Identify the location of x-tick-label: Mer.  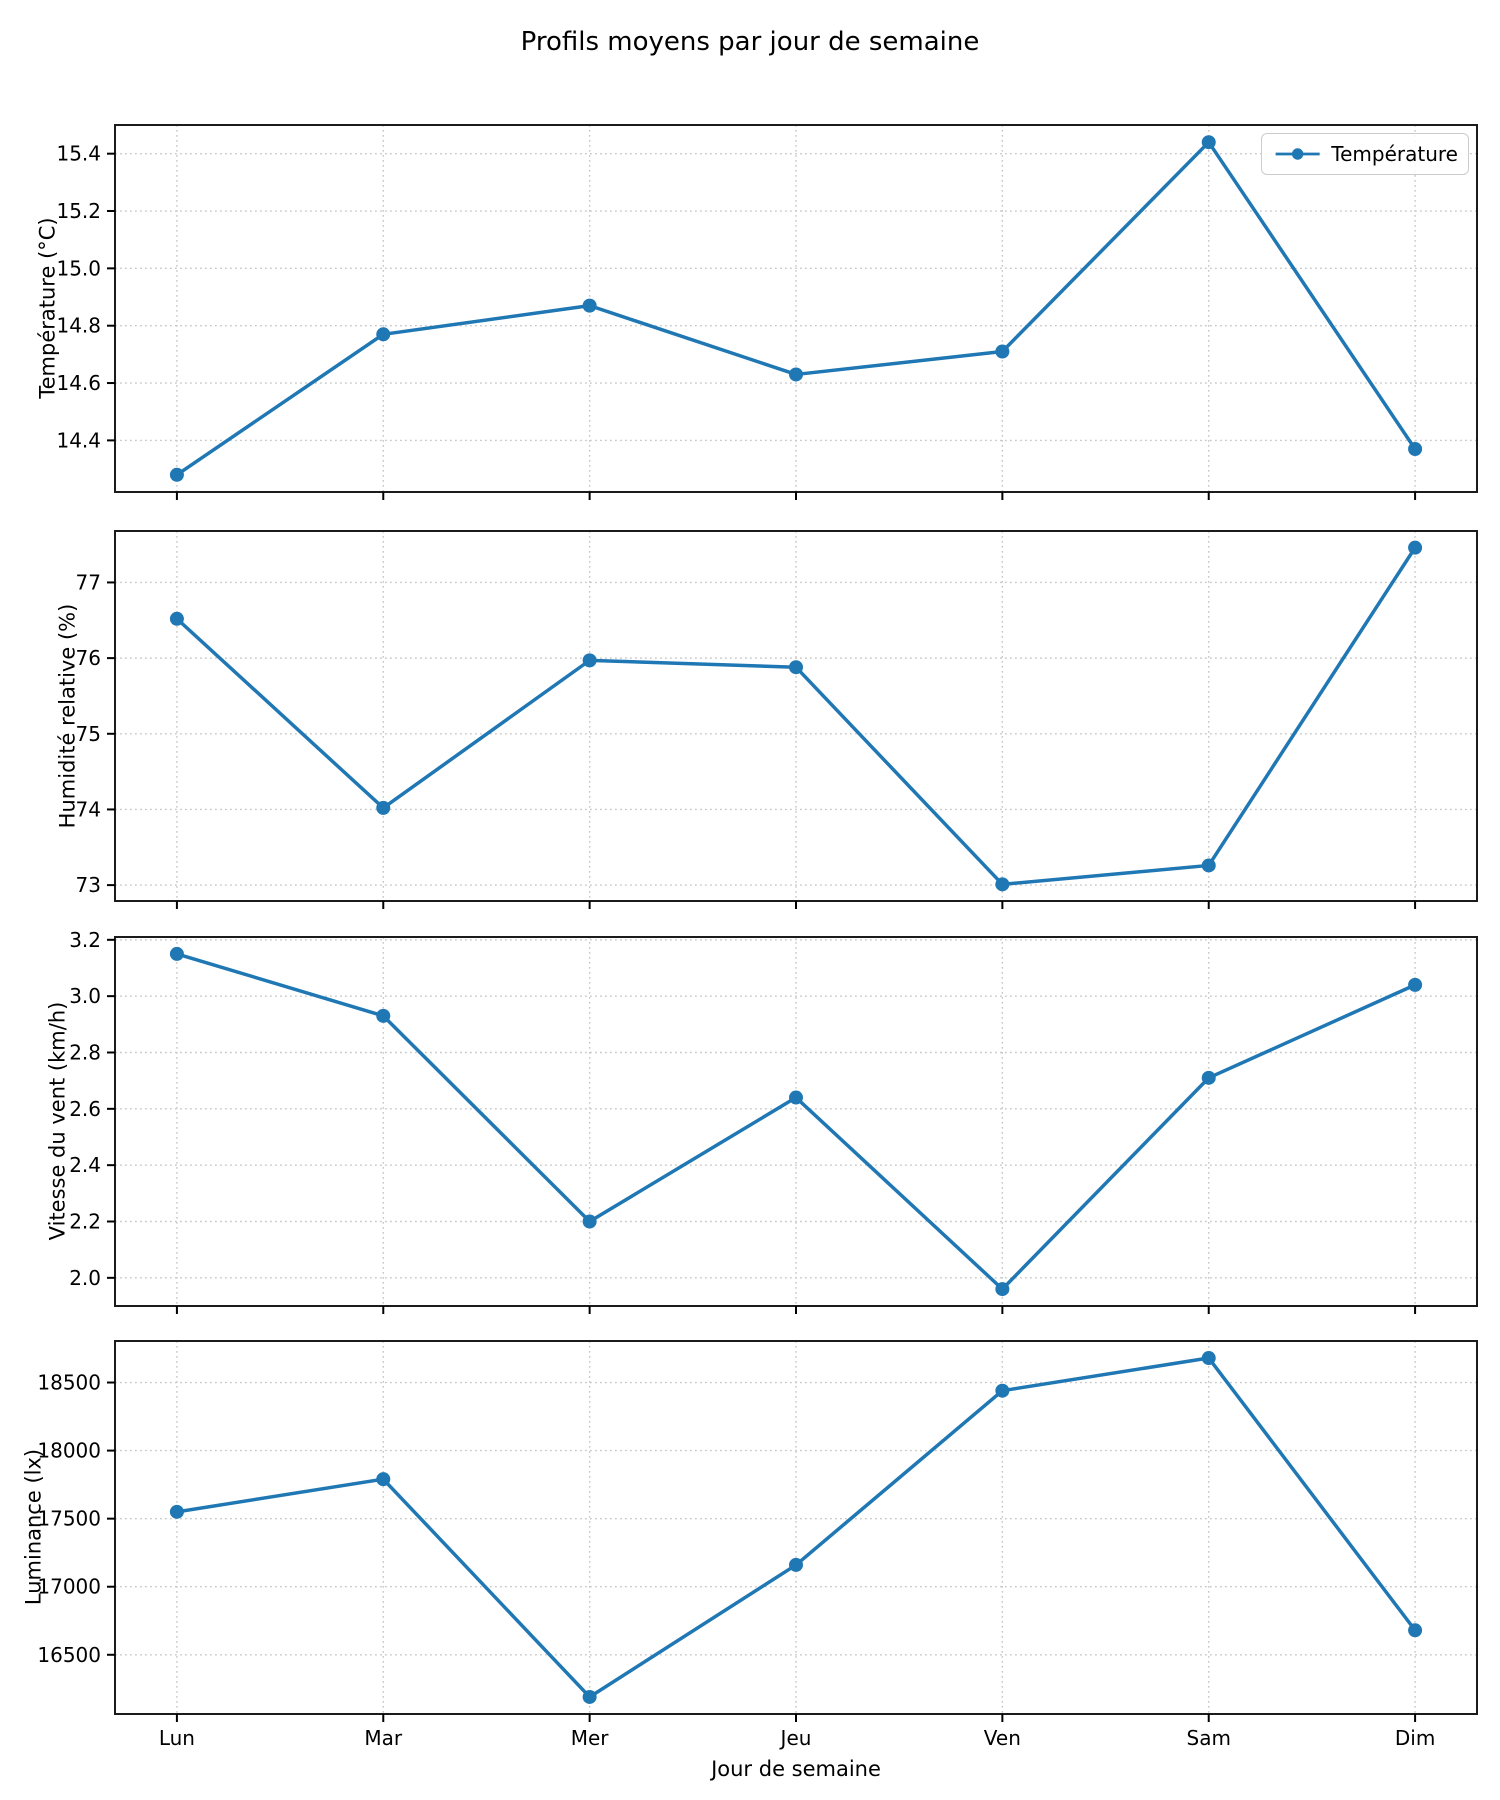
(590, 1738).